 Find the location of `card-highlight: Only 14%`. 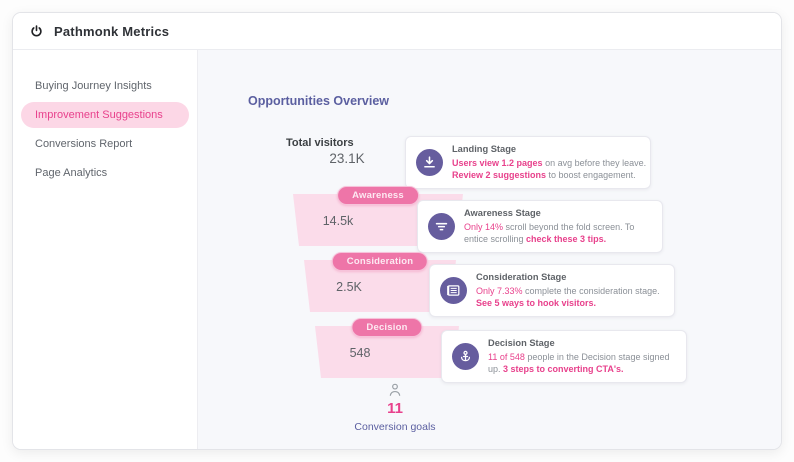

card-highlight: Only 14% is located at coordinates (484, 226).